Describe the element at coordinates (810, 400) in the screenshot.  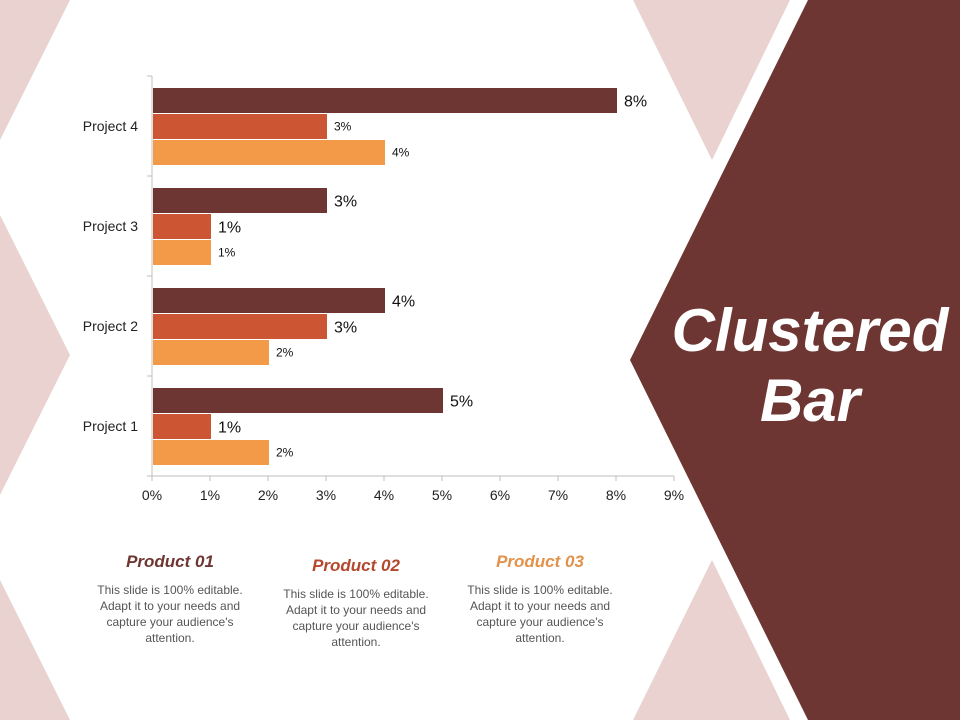
I see `slide-title-line2: Bar` at that location.